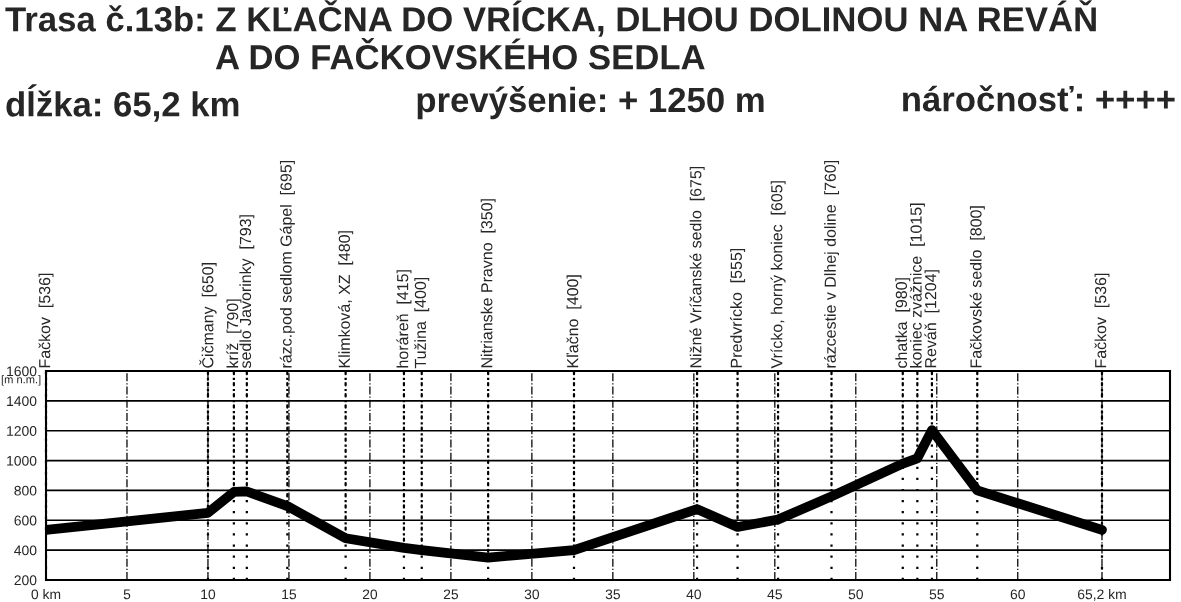  I want to click on y-tick-label: 200, so click(25, 580).